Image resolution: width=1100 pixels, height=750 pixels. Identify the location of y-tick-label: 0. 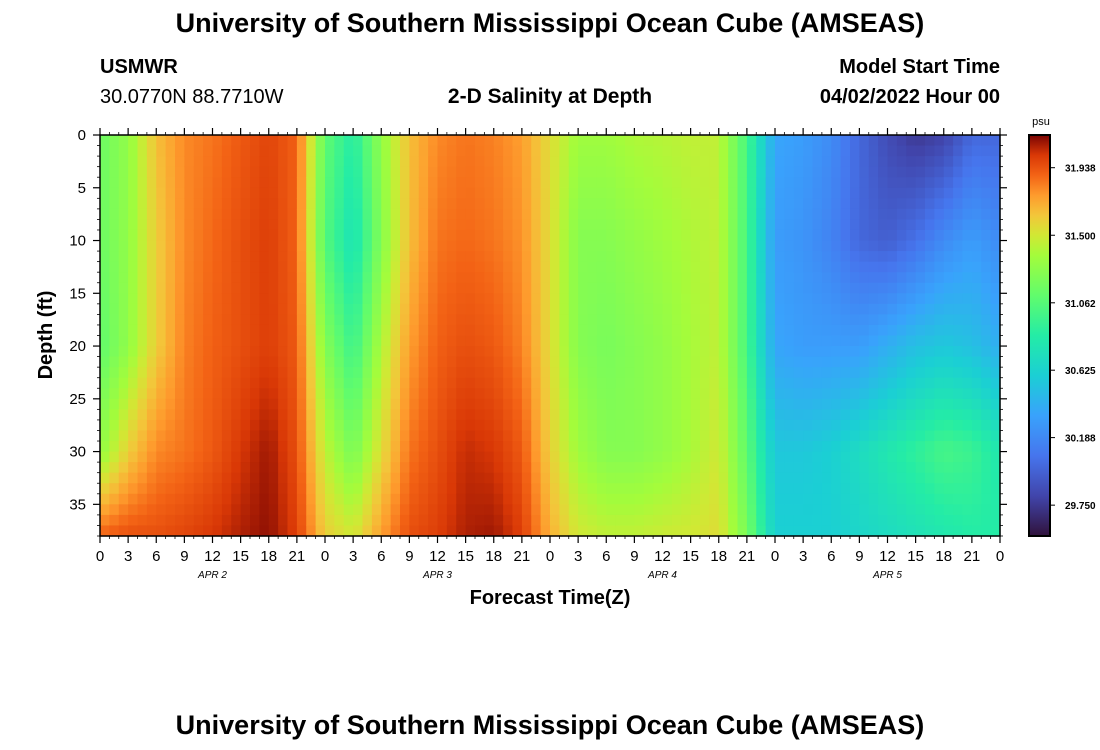
(82, 135).